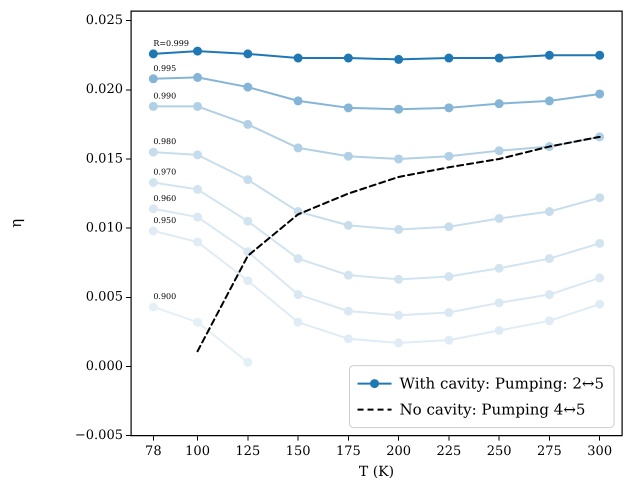 Image resolution: width=635 pixels, height=487 pixels. I want to click on y-tick-label: −0.005, so click(98, 435).